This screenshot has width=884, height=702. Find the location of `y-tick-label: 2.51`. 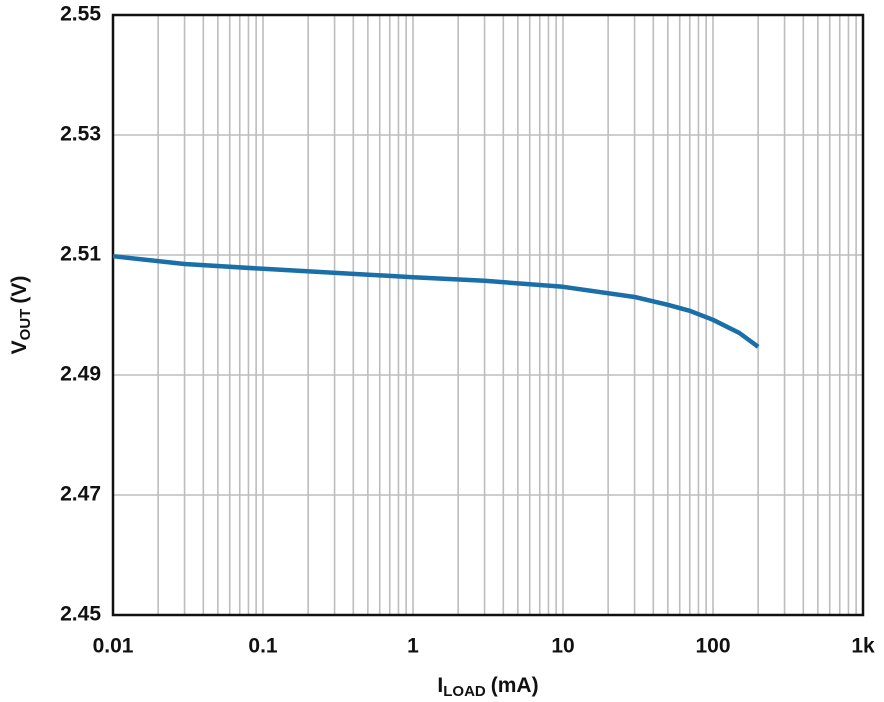

y-tick-label: 2.51 is located at coordinates (80, 254).